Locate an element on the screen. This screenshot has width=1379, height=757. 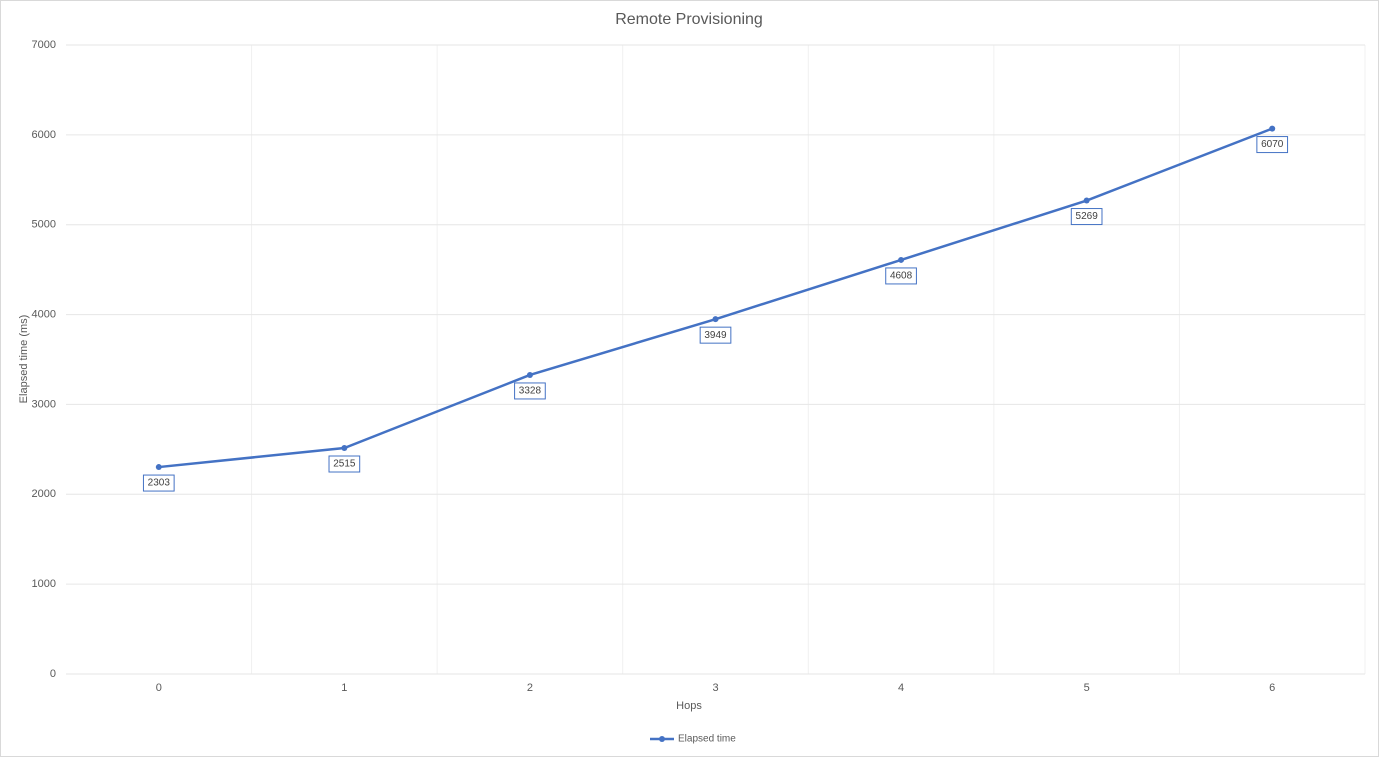
data-label: 6070 is located at coordinates (1272, 145).